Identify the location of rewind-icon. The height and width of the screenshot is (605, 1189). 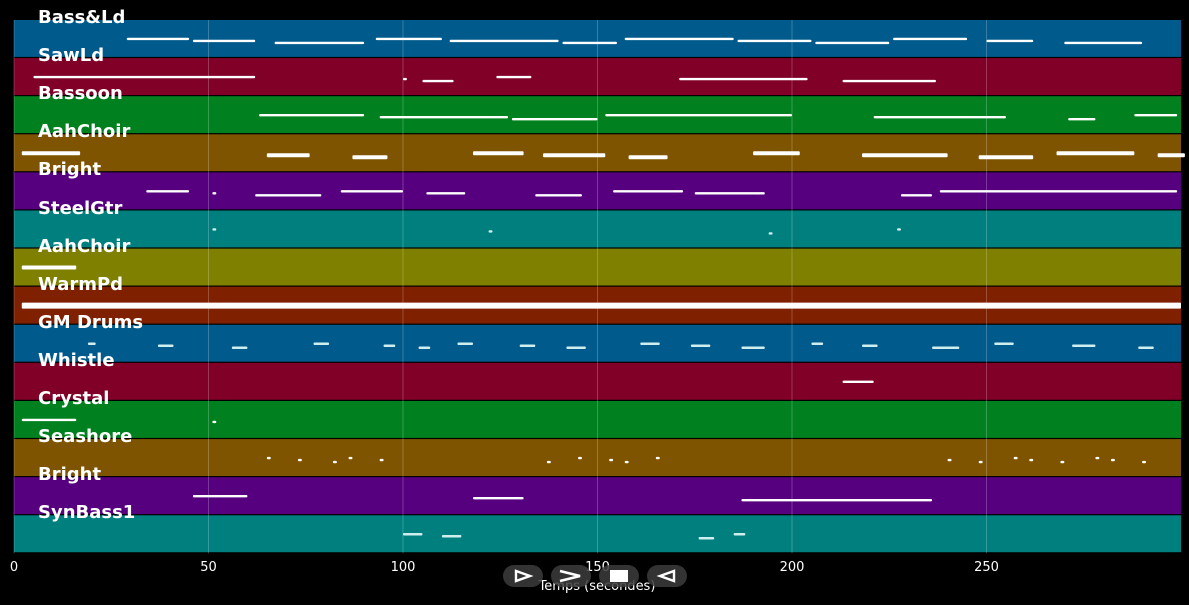
(666, 576).